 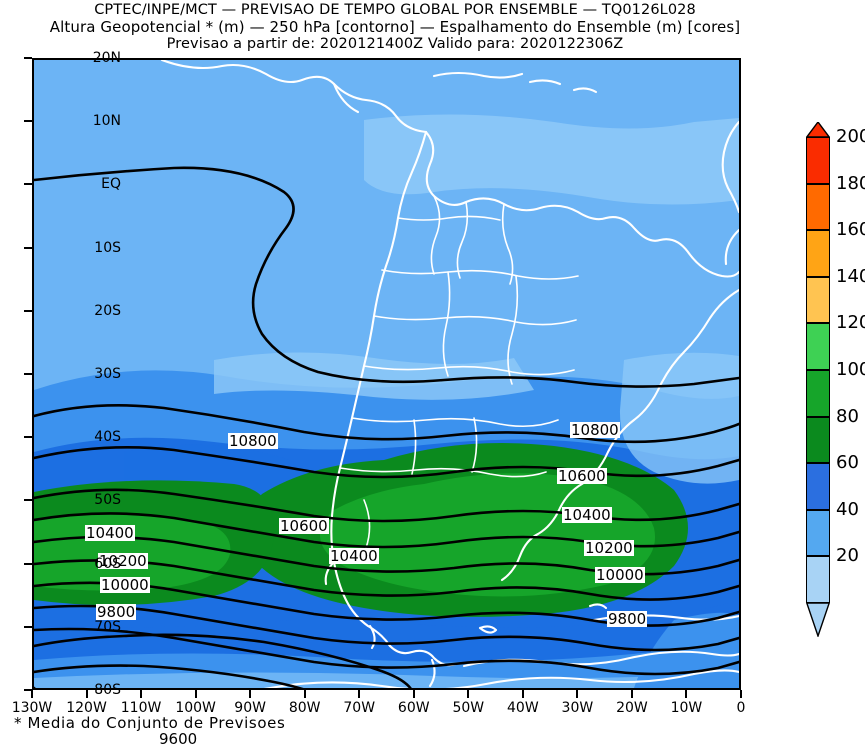 What do you see at coordinates (150, 723) in the screenshot?
I see `footnote: * Media do Conjunto de Previsoes` at bounding box center [150, 723].